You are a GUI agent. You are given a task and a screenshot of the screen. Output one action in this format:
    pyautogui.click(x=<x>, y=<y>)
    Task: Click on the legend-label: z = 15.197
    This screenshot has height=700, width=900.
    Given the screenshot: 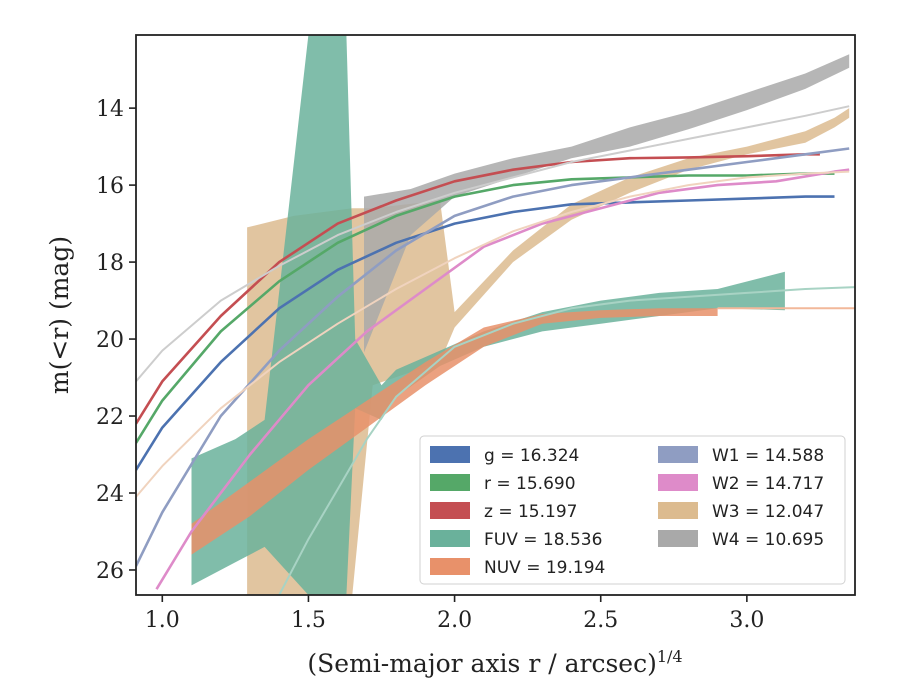 What is the action you would take?
    pyautogui.click(x=530, y=512)
    